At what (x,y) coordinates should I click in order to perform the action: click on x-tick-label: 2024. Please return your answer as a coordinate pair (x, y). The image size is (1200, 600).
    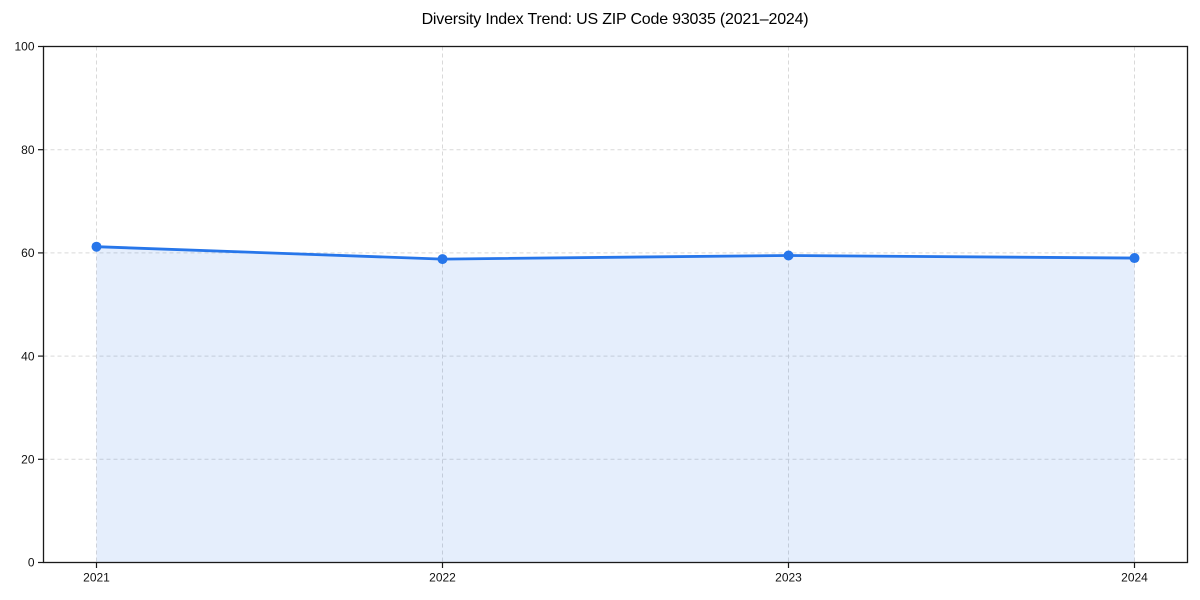
    Looking at the image, I should click on (1134, 578).